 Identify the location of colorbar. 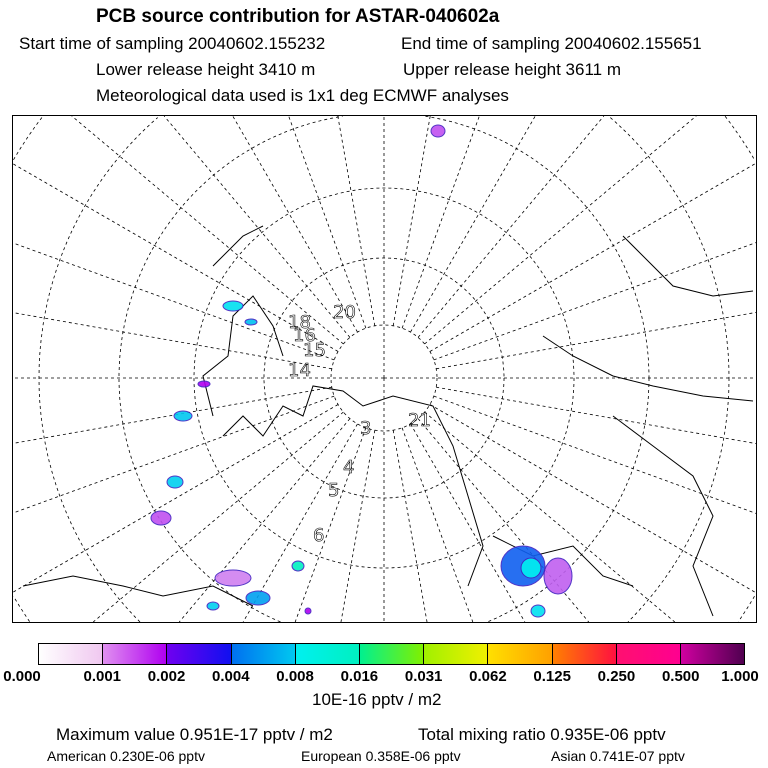
(391, 654).